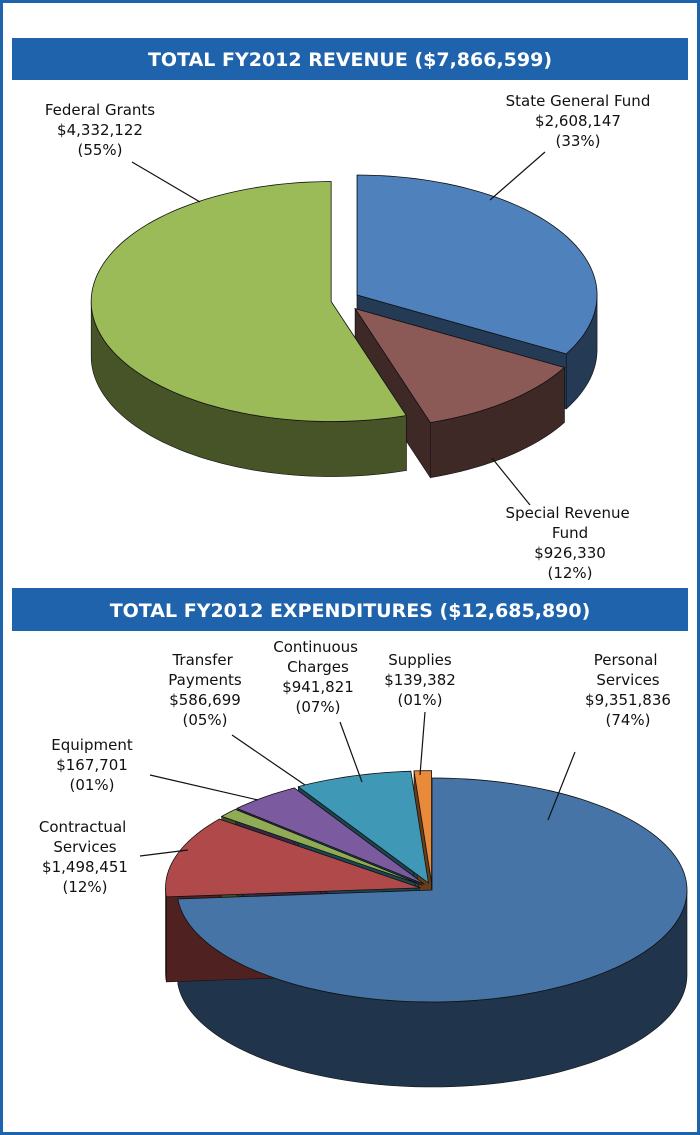  What do you see at coordinates (577, 141) in the screenshot?
I see `percent-label: (33%)` at bounding box center [577, 141].